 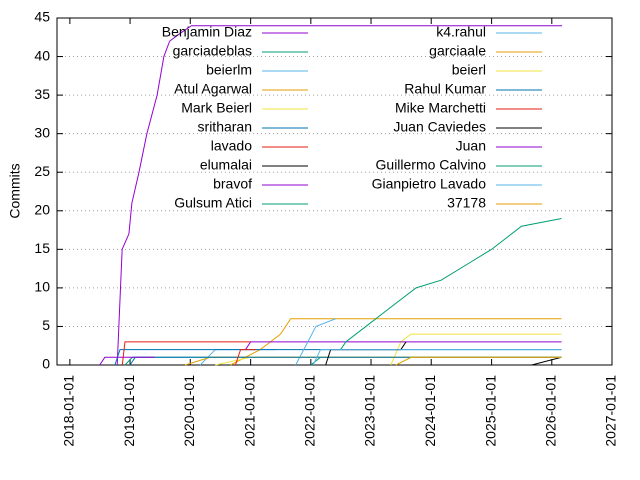 What do you see at coordinates (461, 32) in the screenshot?
I see `legend-label: k4.rahul` at bounding box center [461, 32].